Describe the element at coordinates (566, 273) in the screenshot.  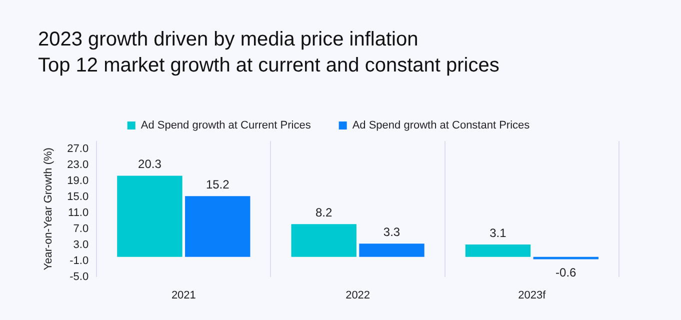
I see `data-label: -0.6` at that location.